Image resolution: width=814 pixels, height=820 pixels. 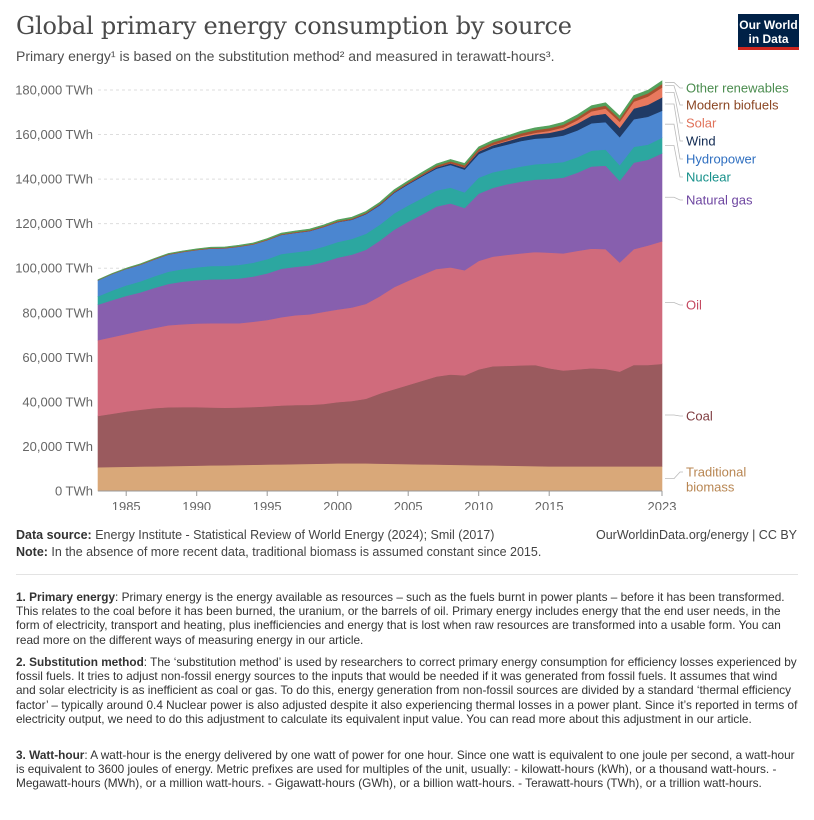 What do you see at coordinates (699, 416) in the screenshot?
I see `legend-label: Coal` at bounding box center [699, 416].